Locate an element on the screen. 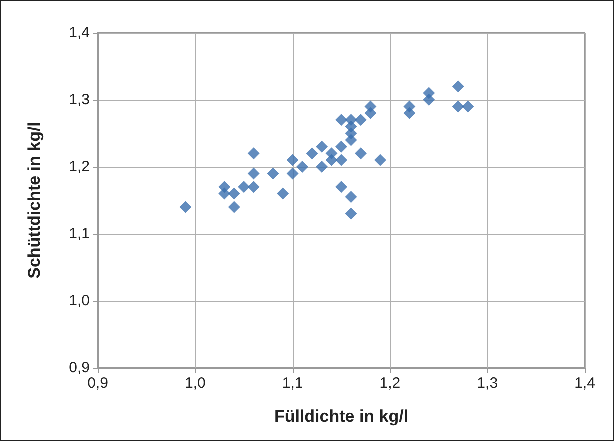  y-tick-label: 1,4 is located at coordinates (79, 33).